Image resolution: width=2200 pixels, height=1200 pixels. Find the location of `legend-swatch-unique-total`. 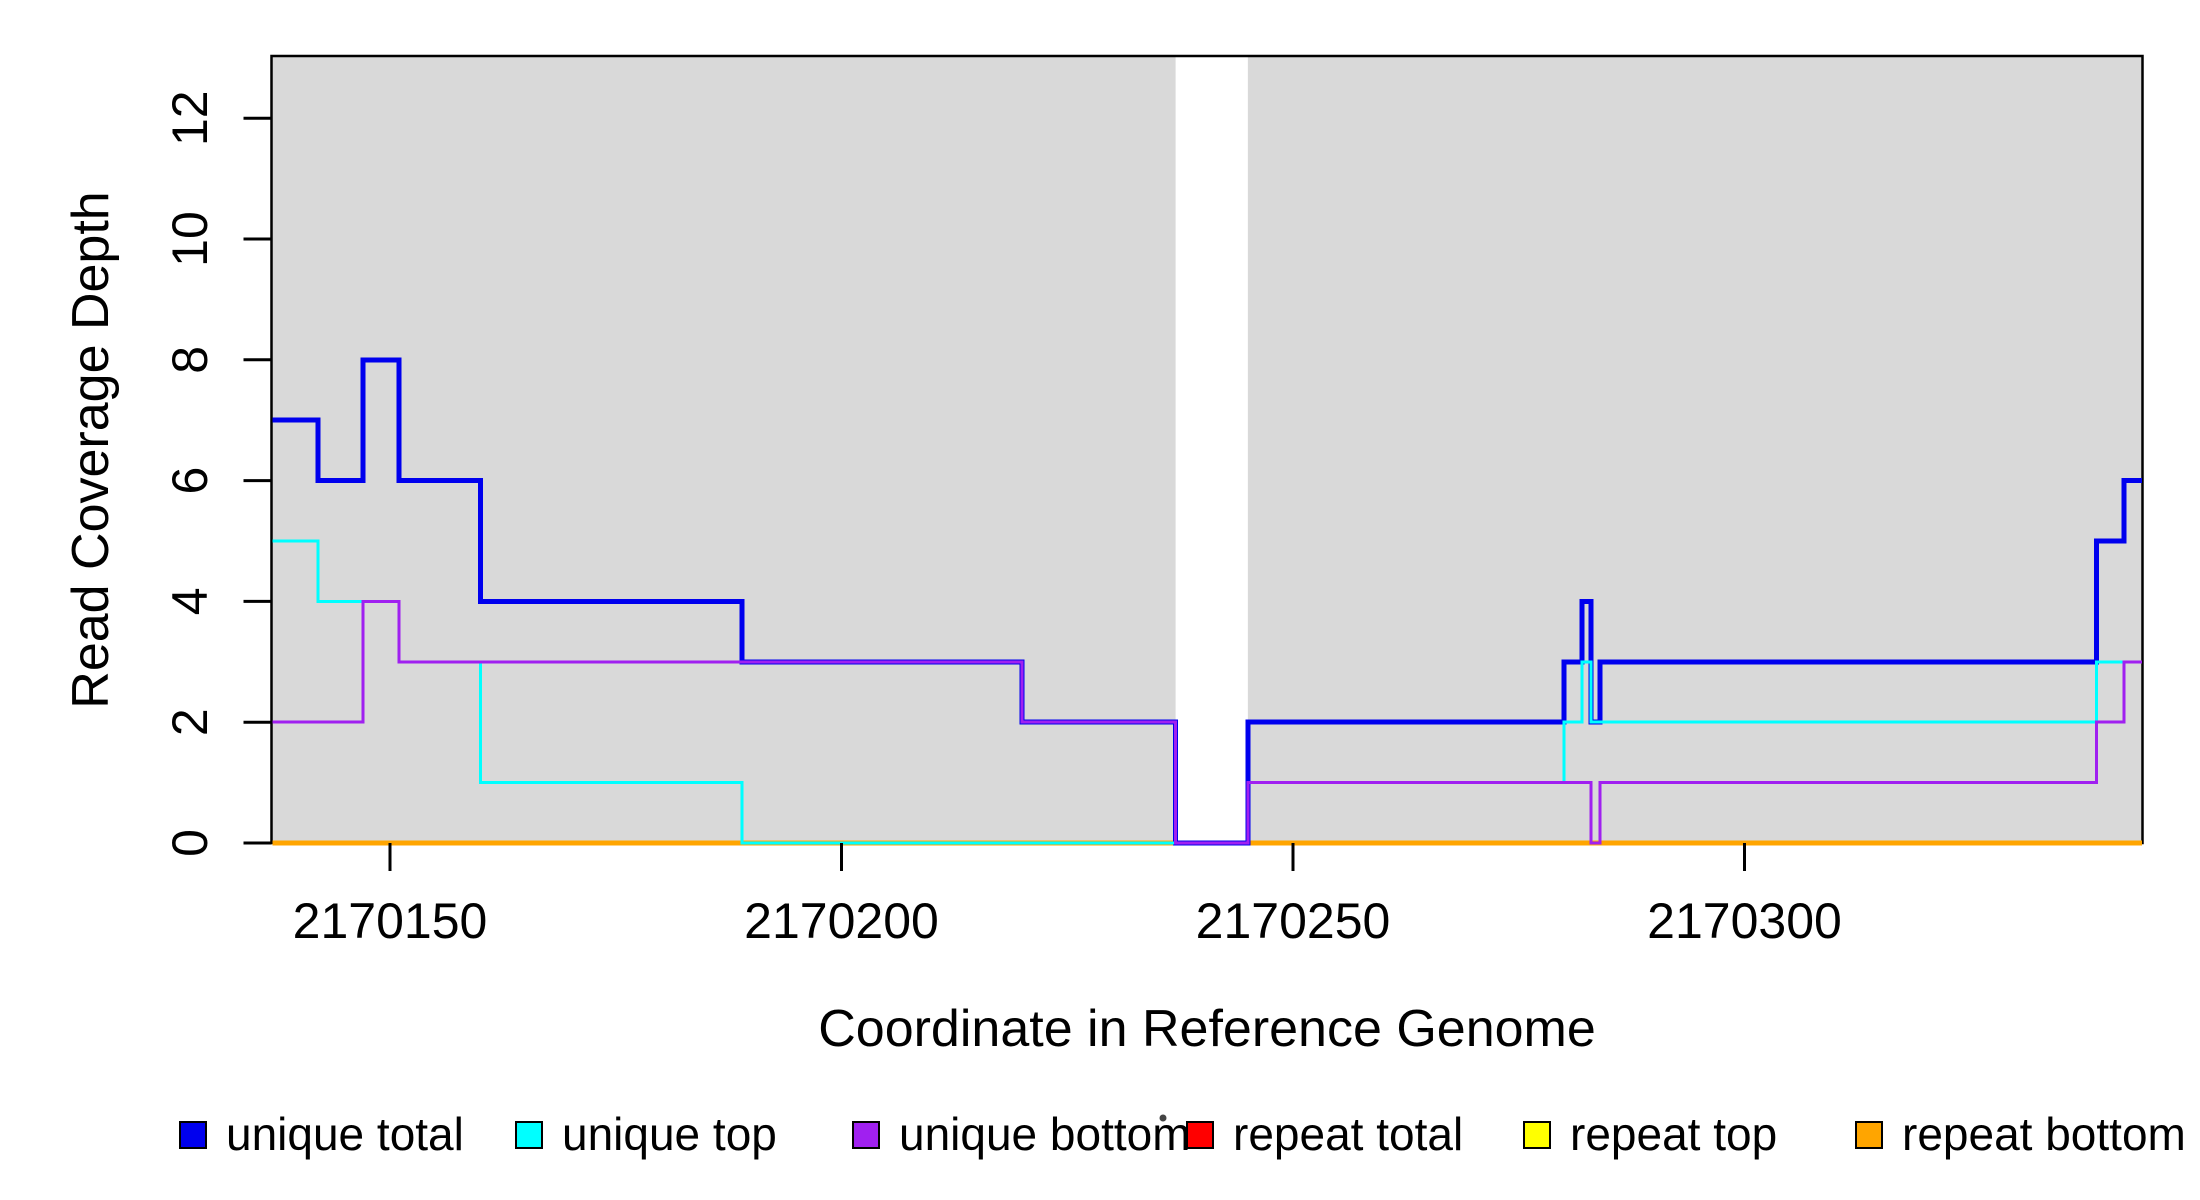

legend-swatch-unique-total is located at coordinates (193, 1135).